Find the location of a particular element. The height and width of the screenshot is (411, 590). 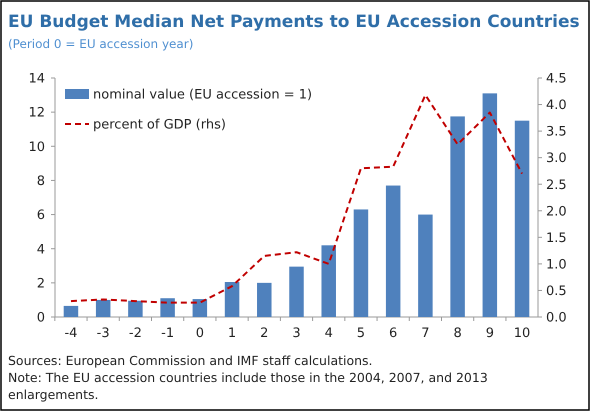

y-tick-label: 12 is located at coordinates (36, 113).